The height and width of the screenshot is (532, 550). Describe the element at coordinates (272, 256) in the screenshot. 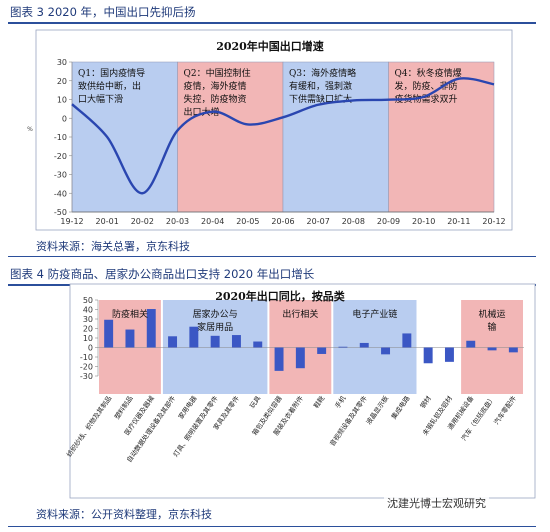

I see `figure1-bottom-rule` at that location.